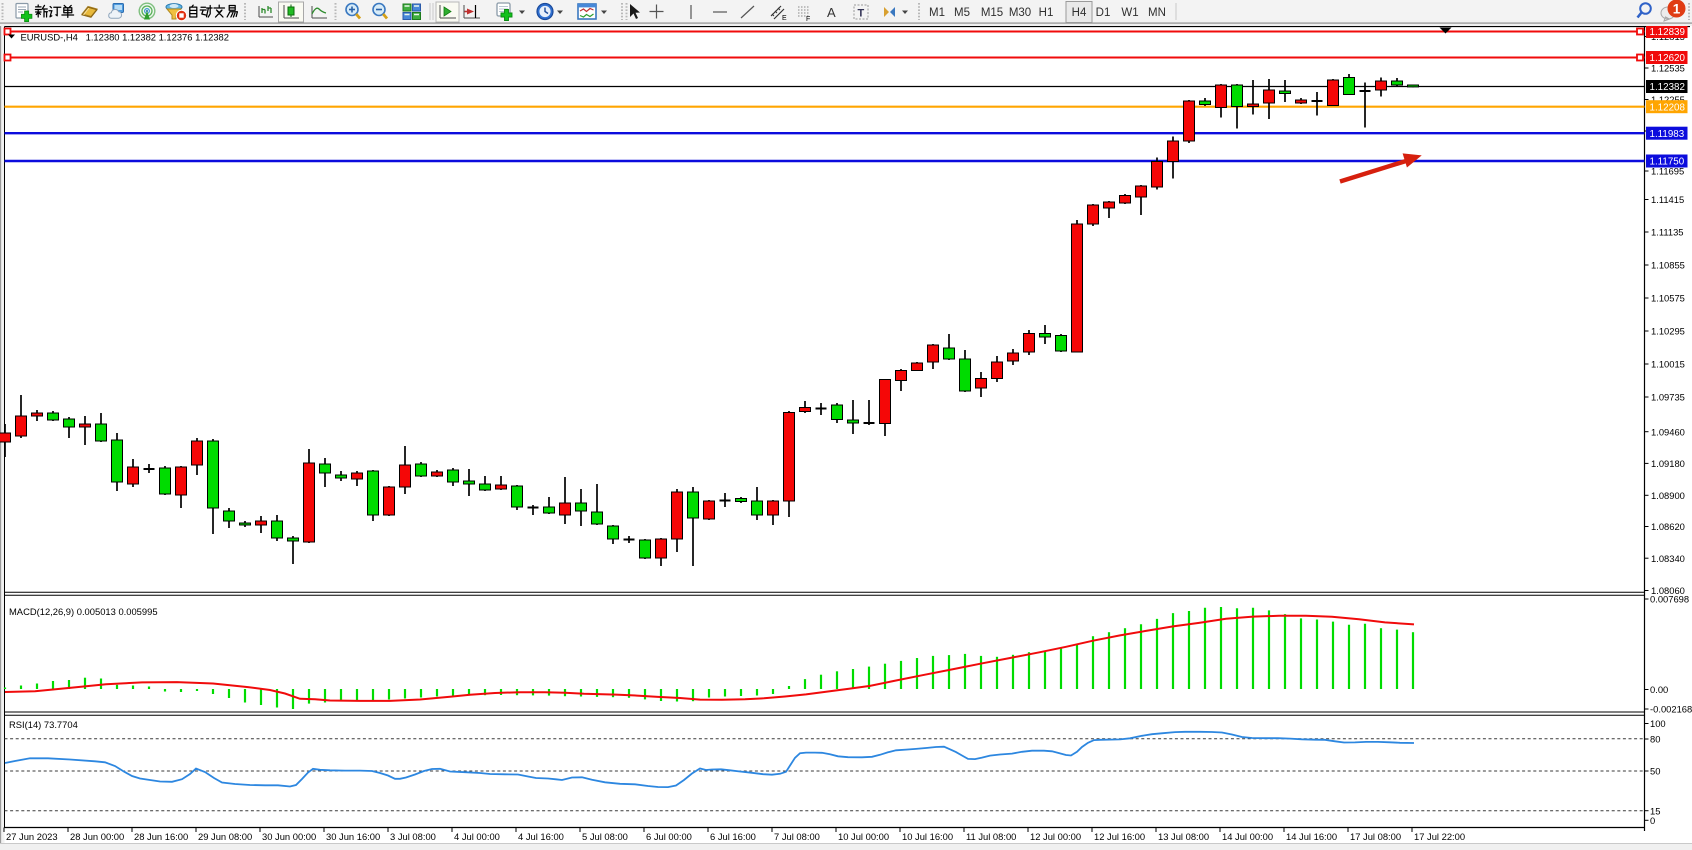 This screenshot has width=1692, height=850. I want to click on svg-text: H1, so click(1046, 13).